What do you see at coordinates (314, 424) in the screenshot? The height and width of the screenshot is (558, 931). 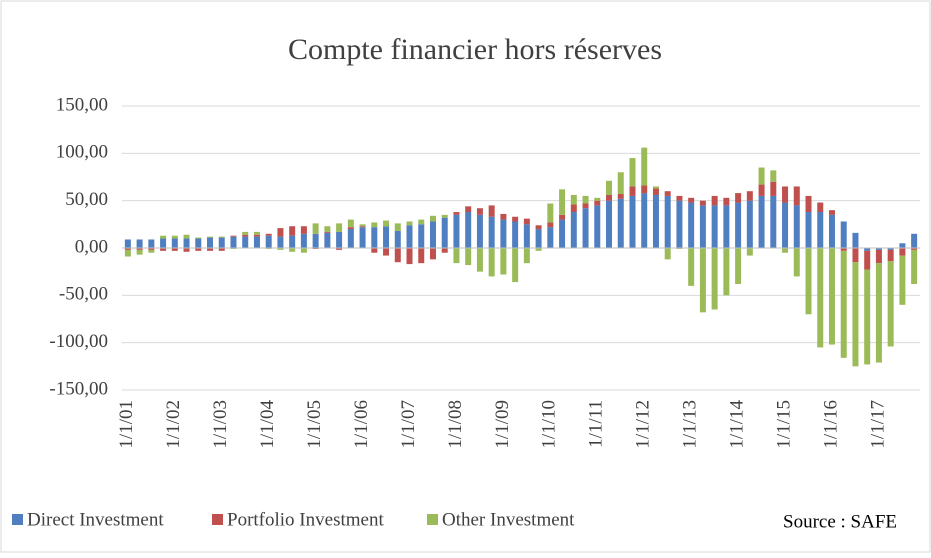 I see `x-tick-label: 1/1/05` at bounding box center [314, 424].